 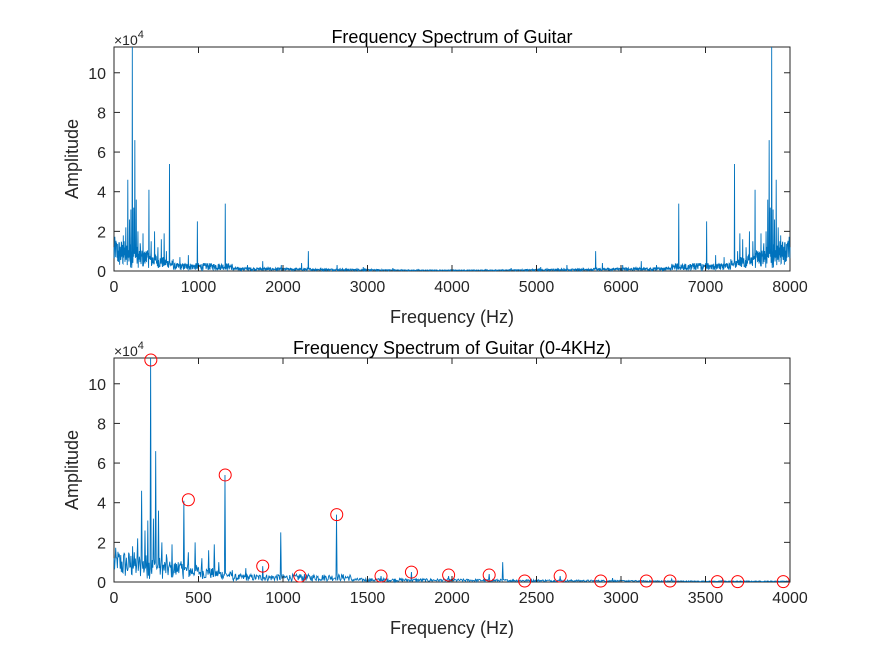 I want to click on top-chart-title: Frequency Spectrum of Guitar, so click(x=451, y=37).